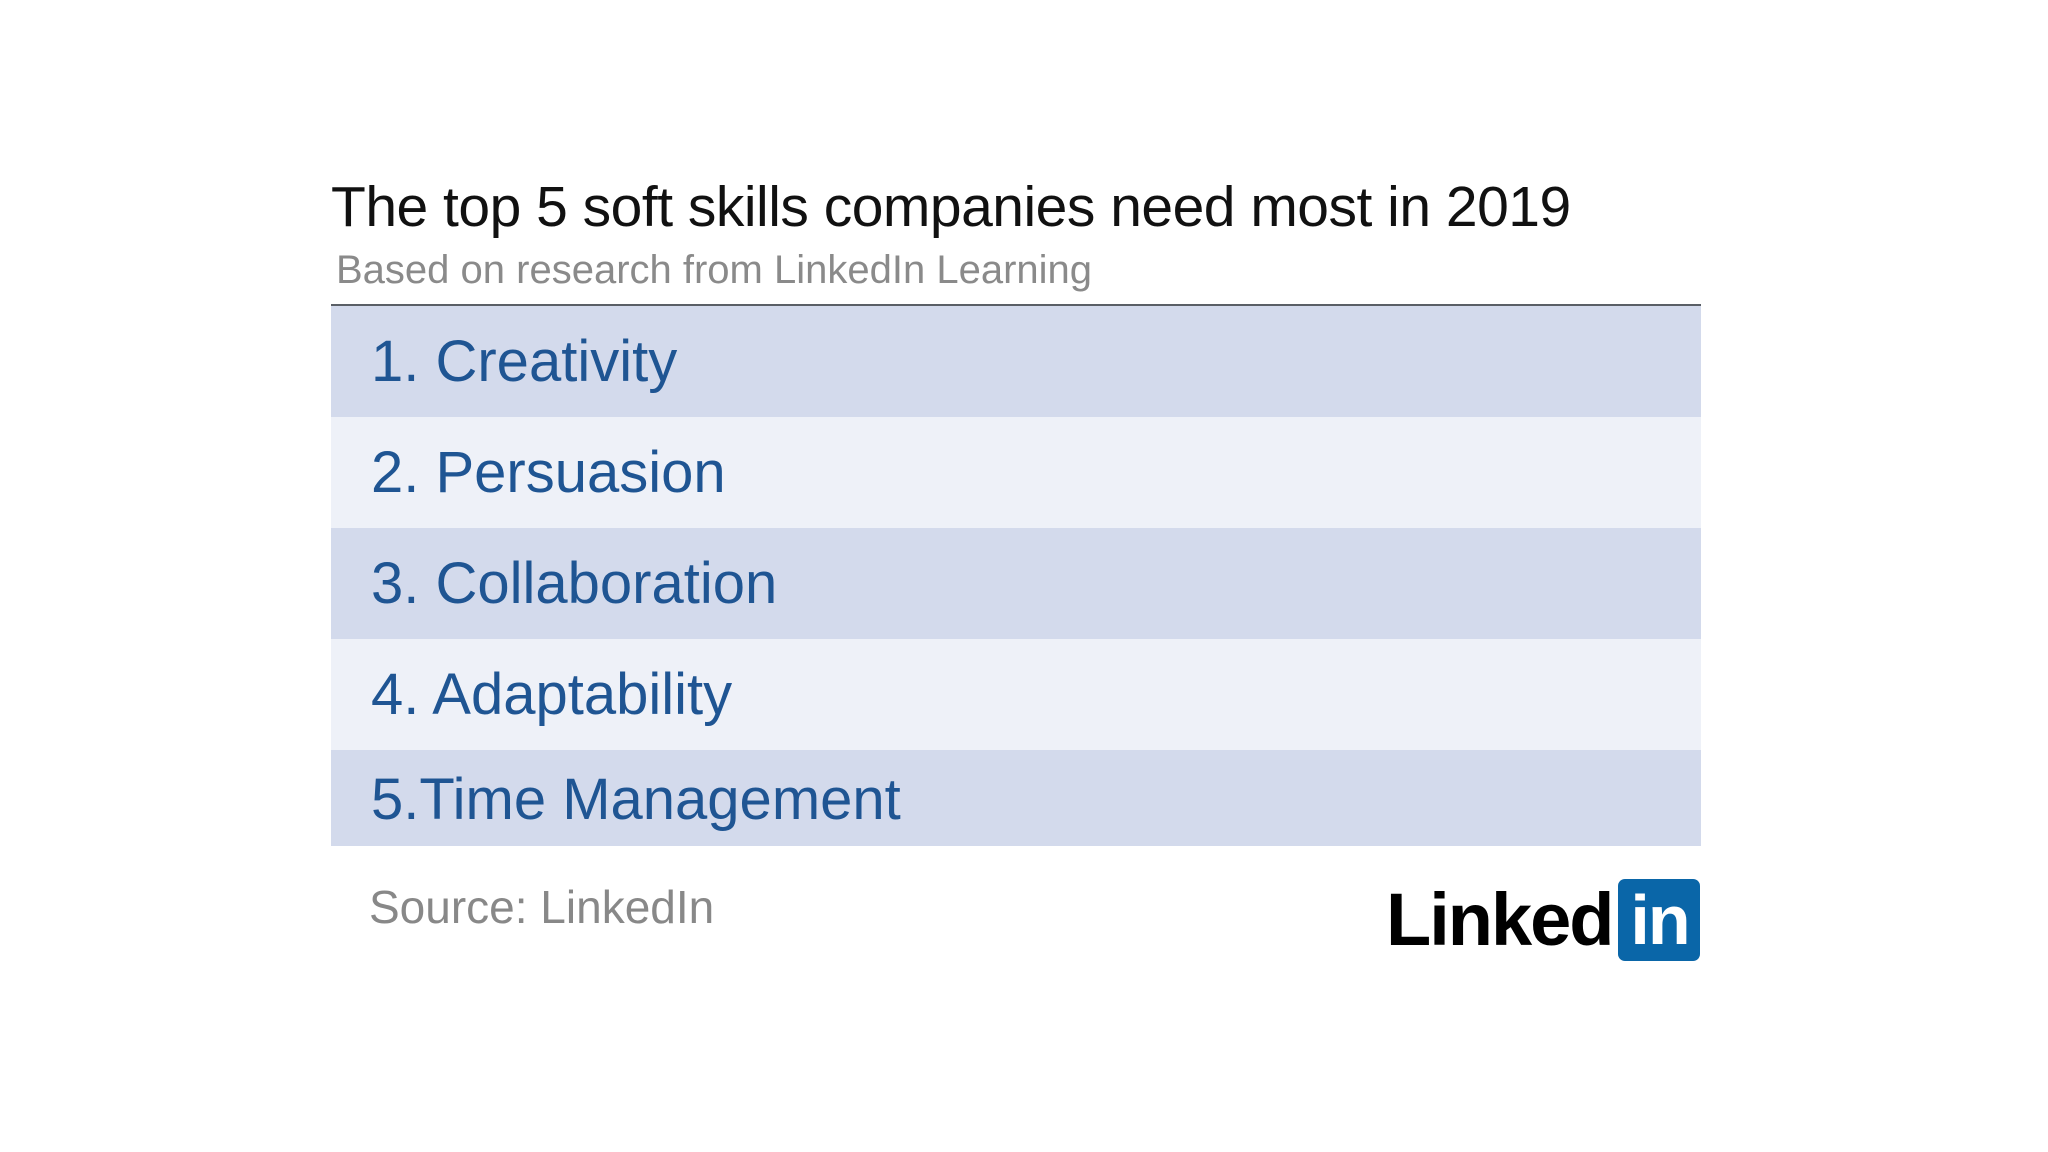 Image resolution: width=2048 pixels, height=1152 pixels. Describe the element at coordinates (714, 270) in the screenshot. I see `page-subtitle: Based on research from LinkedIn Learning` at that location.